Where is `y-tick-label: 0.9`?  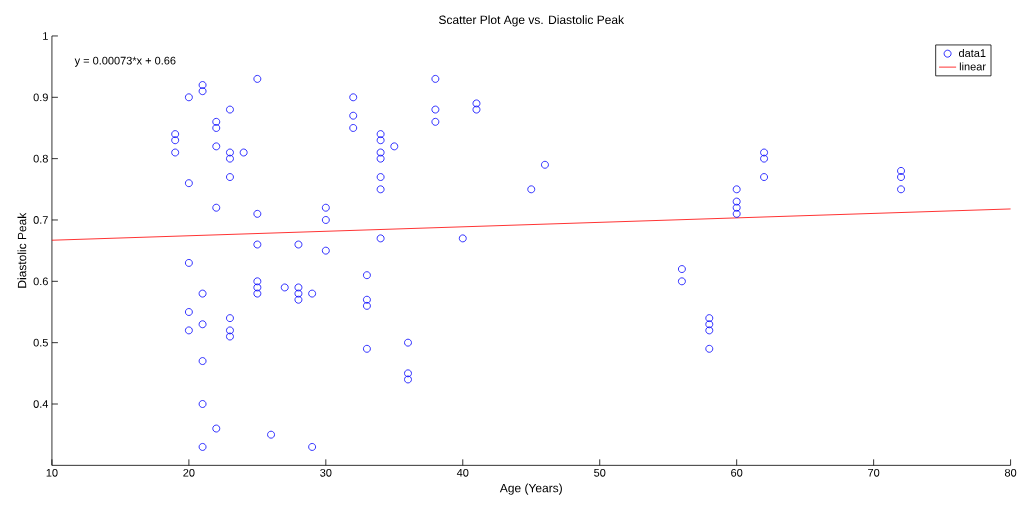 y-tick-label: 0.9 is located at coordinates (40, 97).